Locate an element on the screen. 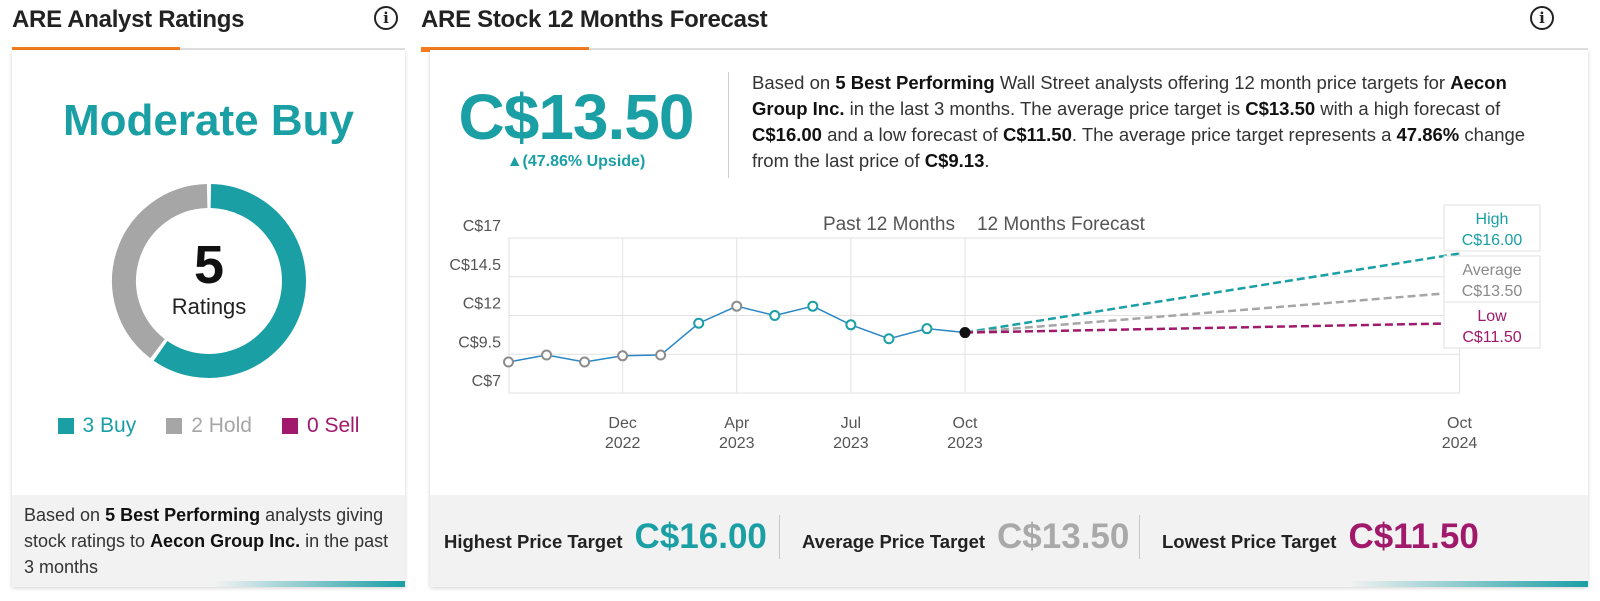  forecast-line-average is located at coordinates (1212, 312).